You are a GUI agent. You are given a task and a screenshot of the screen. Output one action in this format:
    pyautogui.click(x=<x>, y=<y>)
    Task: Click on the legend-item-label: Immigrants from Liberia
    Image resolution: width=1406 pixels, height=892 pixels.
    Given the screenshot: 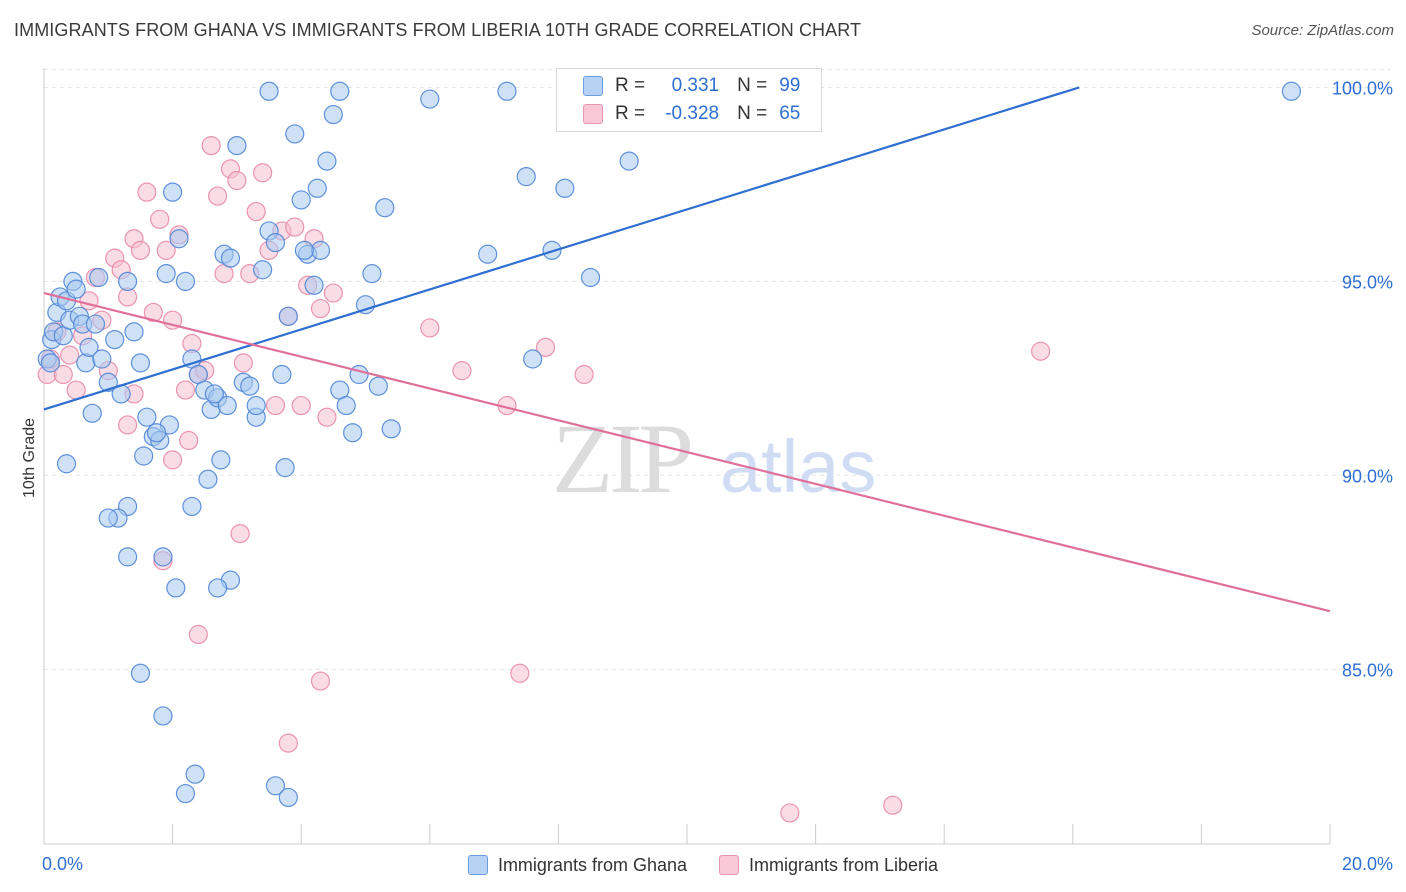 What is the action you would take?
    pyautogui.click(x=844, y=864)
    